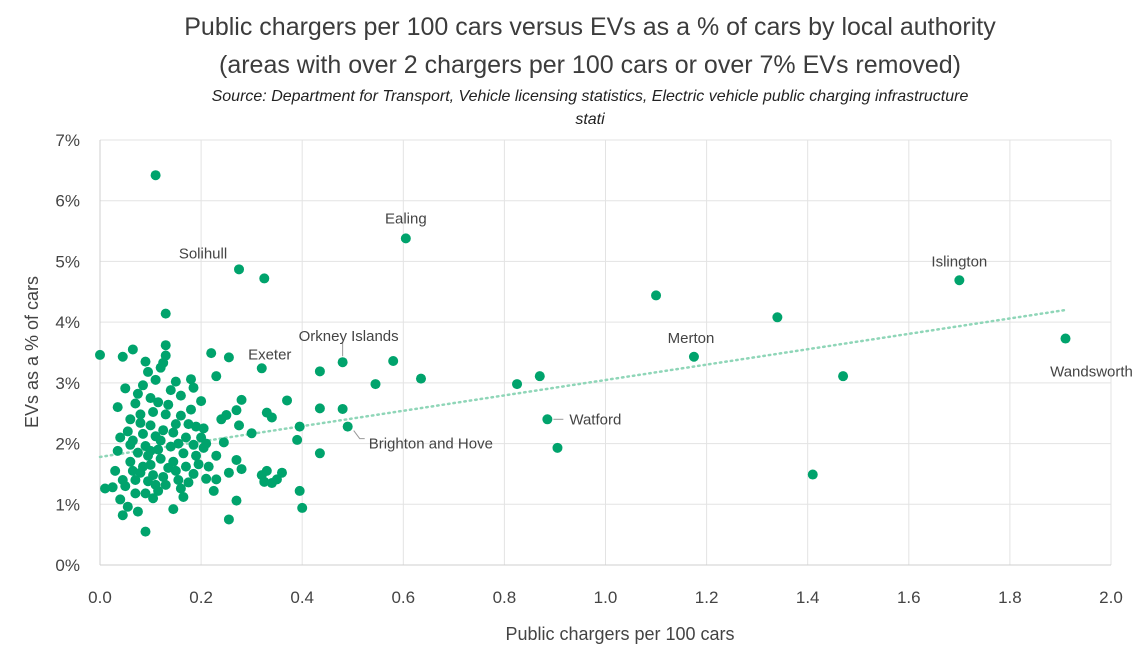  Describe the element at coordinates (302, 597) in the screenshot. I see `x-tick-label: 0.4` at that location.